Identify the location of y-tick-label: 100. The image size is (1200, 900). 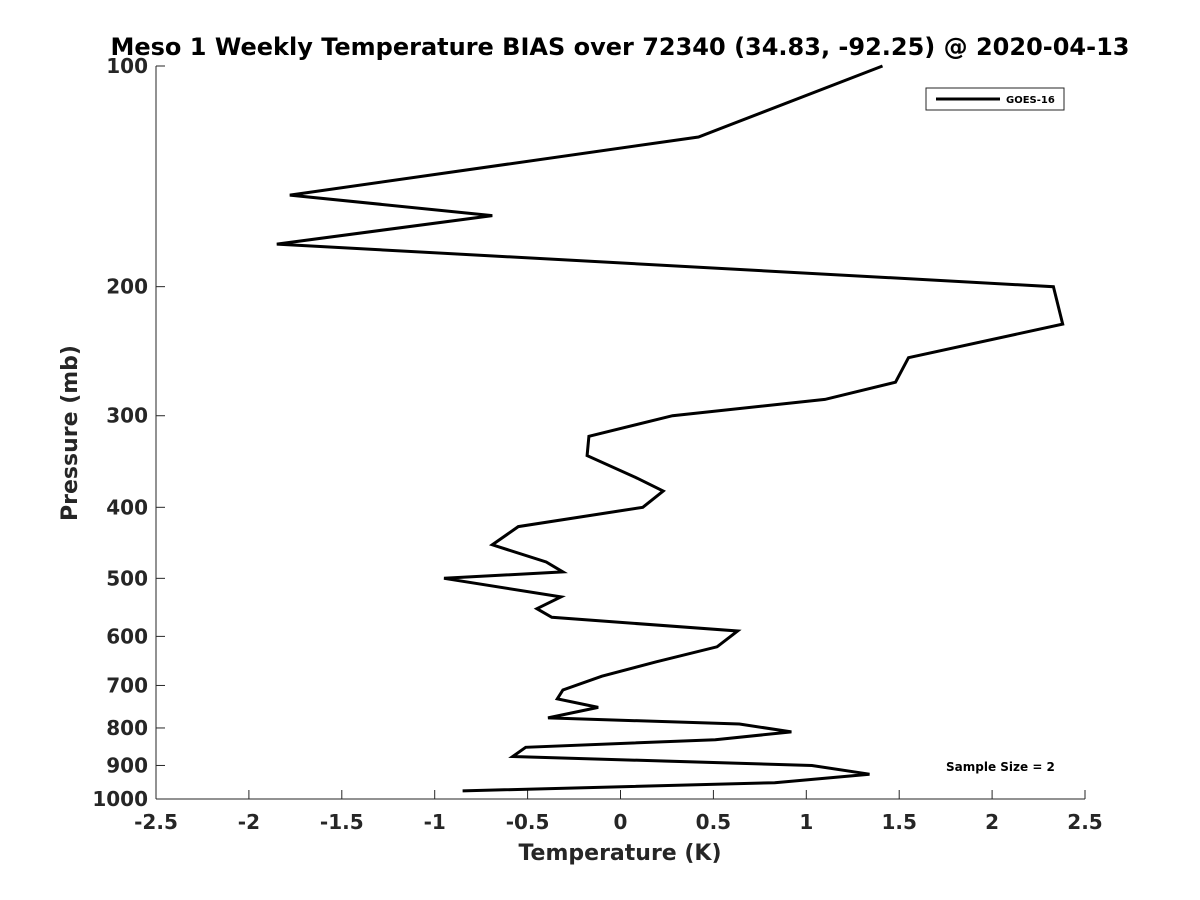
(127, 66).